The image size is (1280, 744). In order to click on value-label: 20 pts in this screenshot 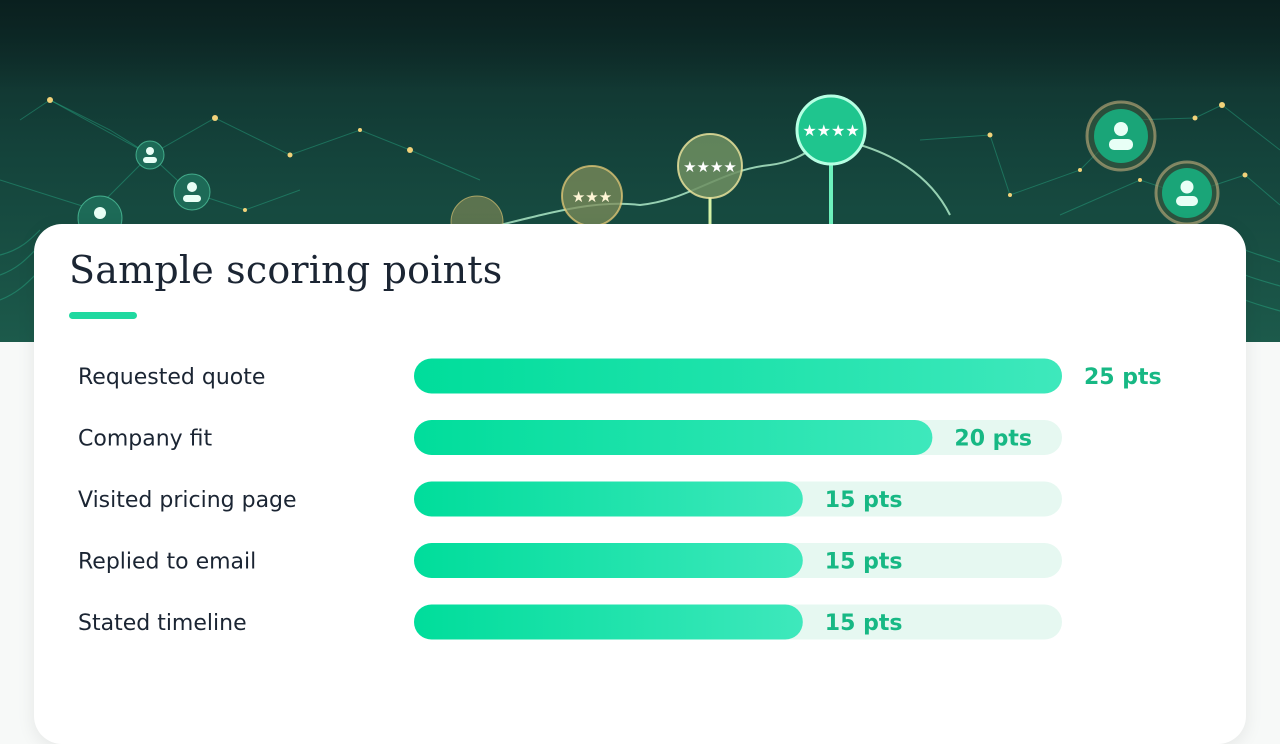, I will do `click(993, 439)`.